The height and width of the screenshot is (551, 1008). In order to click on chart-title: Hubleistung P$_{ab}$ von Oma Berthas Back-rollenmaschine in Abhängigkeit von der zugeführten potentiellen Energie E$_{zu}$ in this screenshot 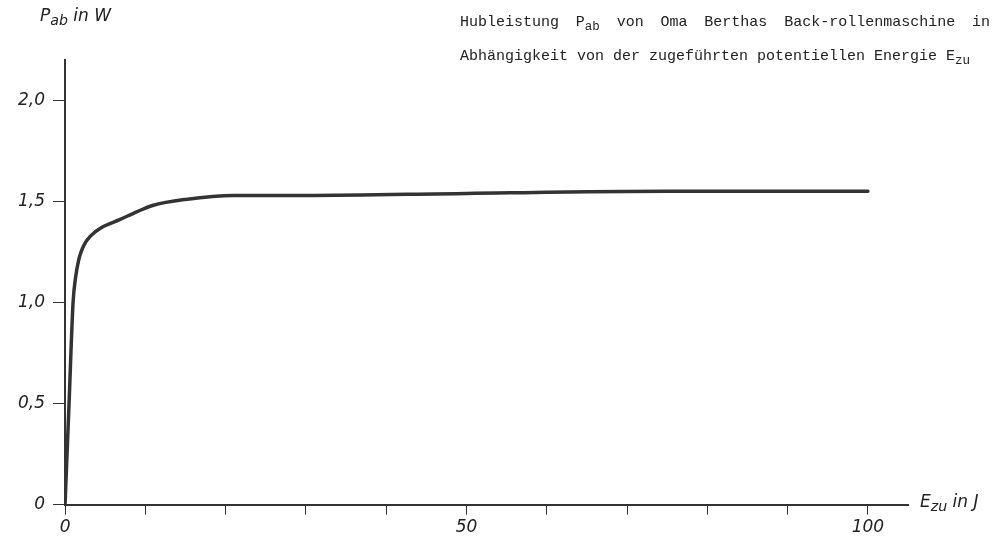, I will do `click(725, 41)`.